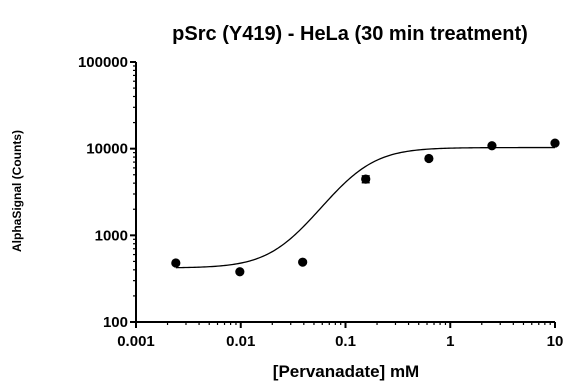 The width and height of the screenshot is (578, 383). What do you see at coordinates (17, 191) in the screenshot?
I see `y-axis-label: AlphaSignal (Counts)` at bounding box center [17, 191].